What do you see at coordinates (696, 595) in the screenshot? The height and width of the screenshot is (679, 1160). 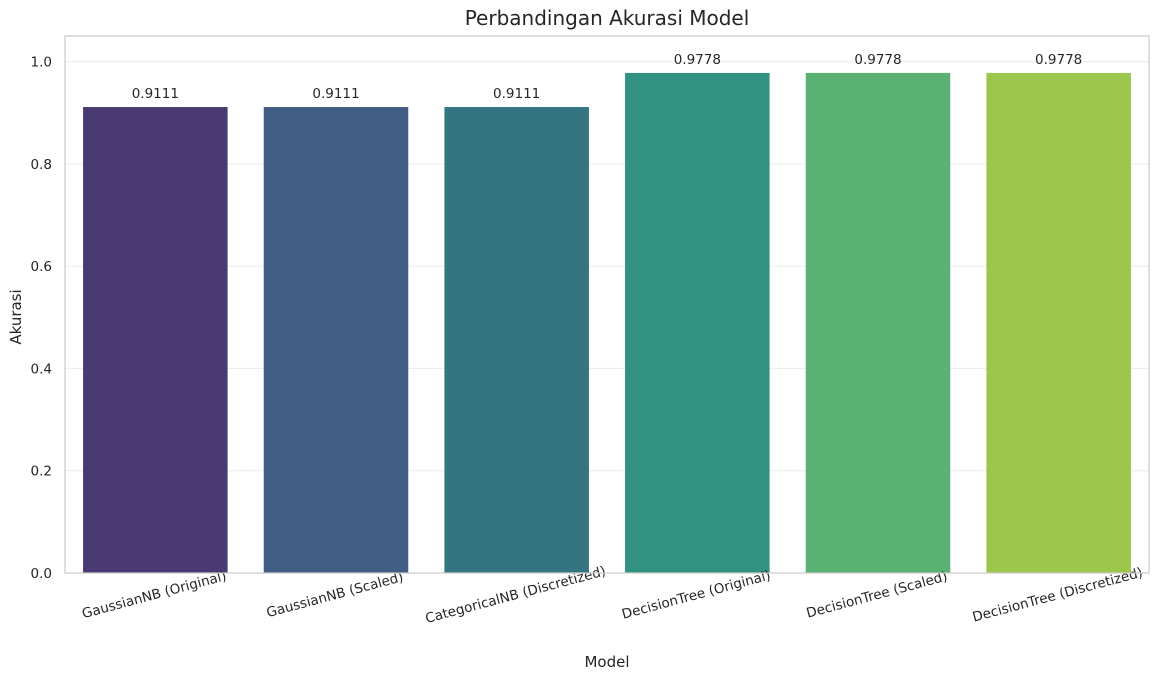 I see `x-tick-label: DecisionTree (Original)` at bounding box center [696, 595].